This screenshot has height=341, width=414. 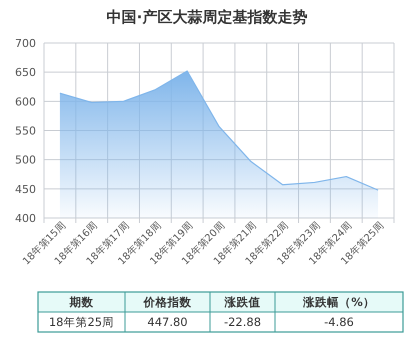 What do you see at coordinates (339, 322) in the screenshot?
I see `text: -4.86` at bounding box center [339, 322].